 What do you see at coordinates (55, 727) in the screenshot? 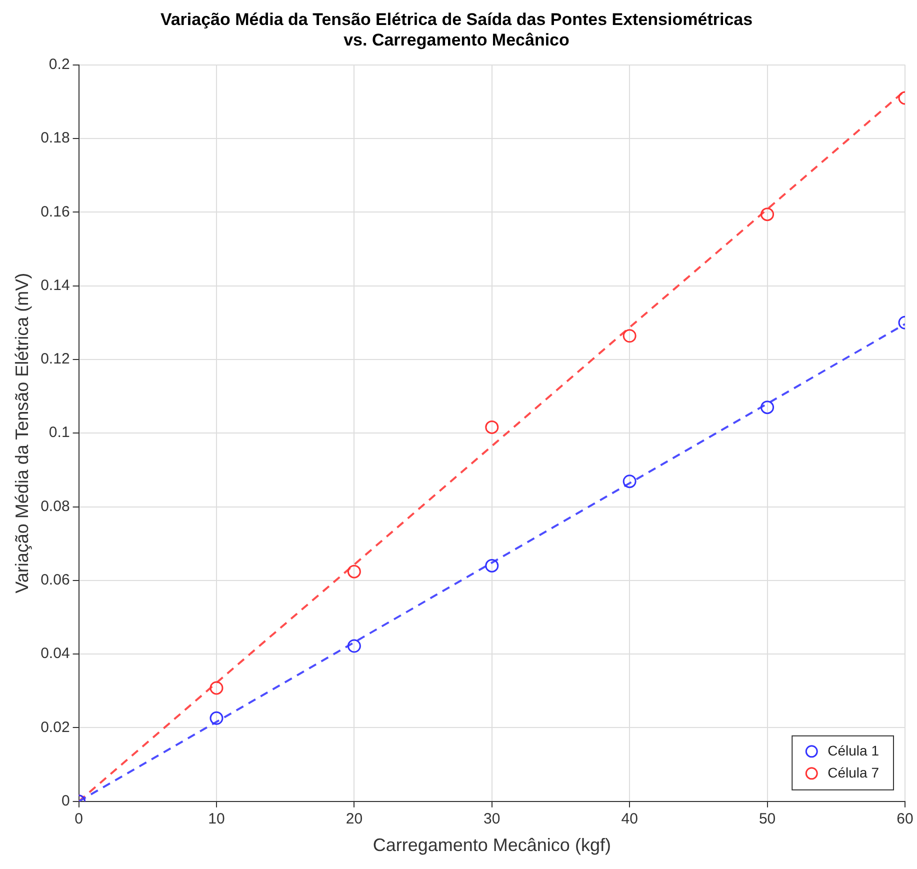
I see `y-tick-label: 0.02` at bounding box center [55, 727].